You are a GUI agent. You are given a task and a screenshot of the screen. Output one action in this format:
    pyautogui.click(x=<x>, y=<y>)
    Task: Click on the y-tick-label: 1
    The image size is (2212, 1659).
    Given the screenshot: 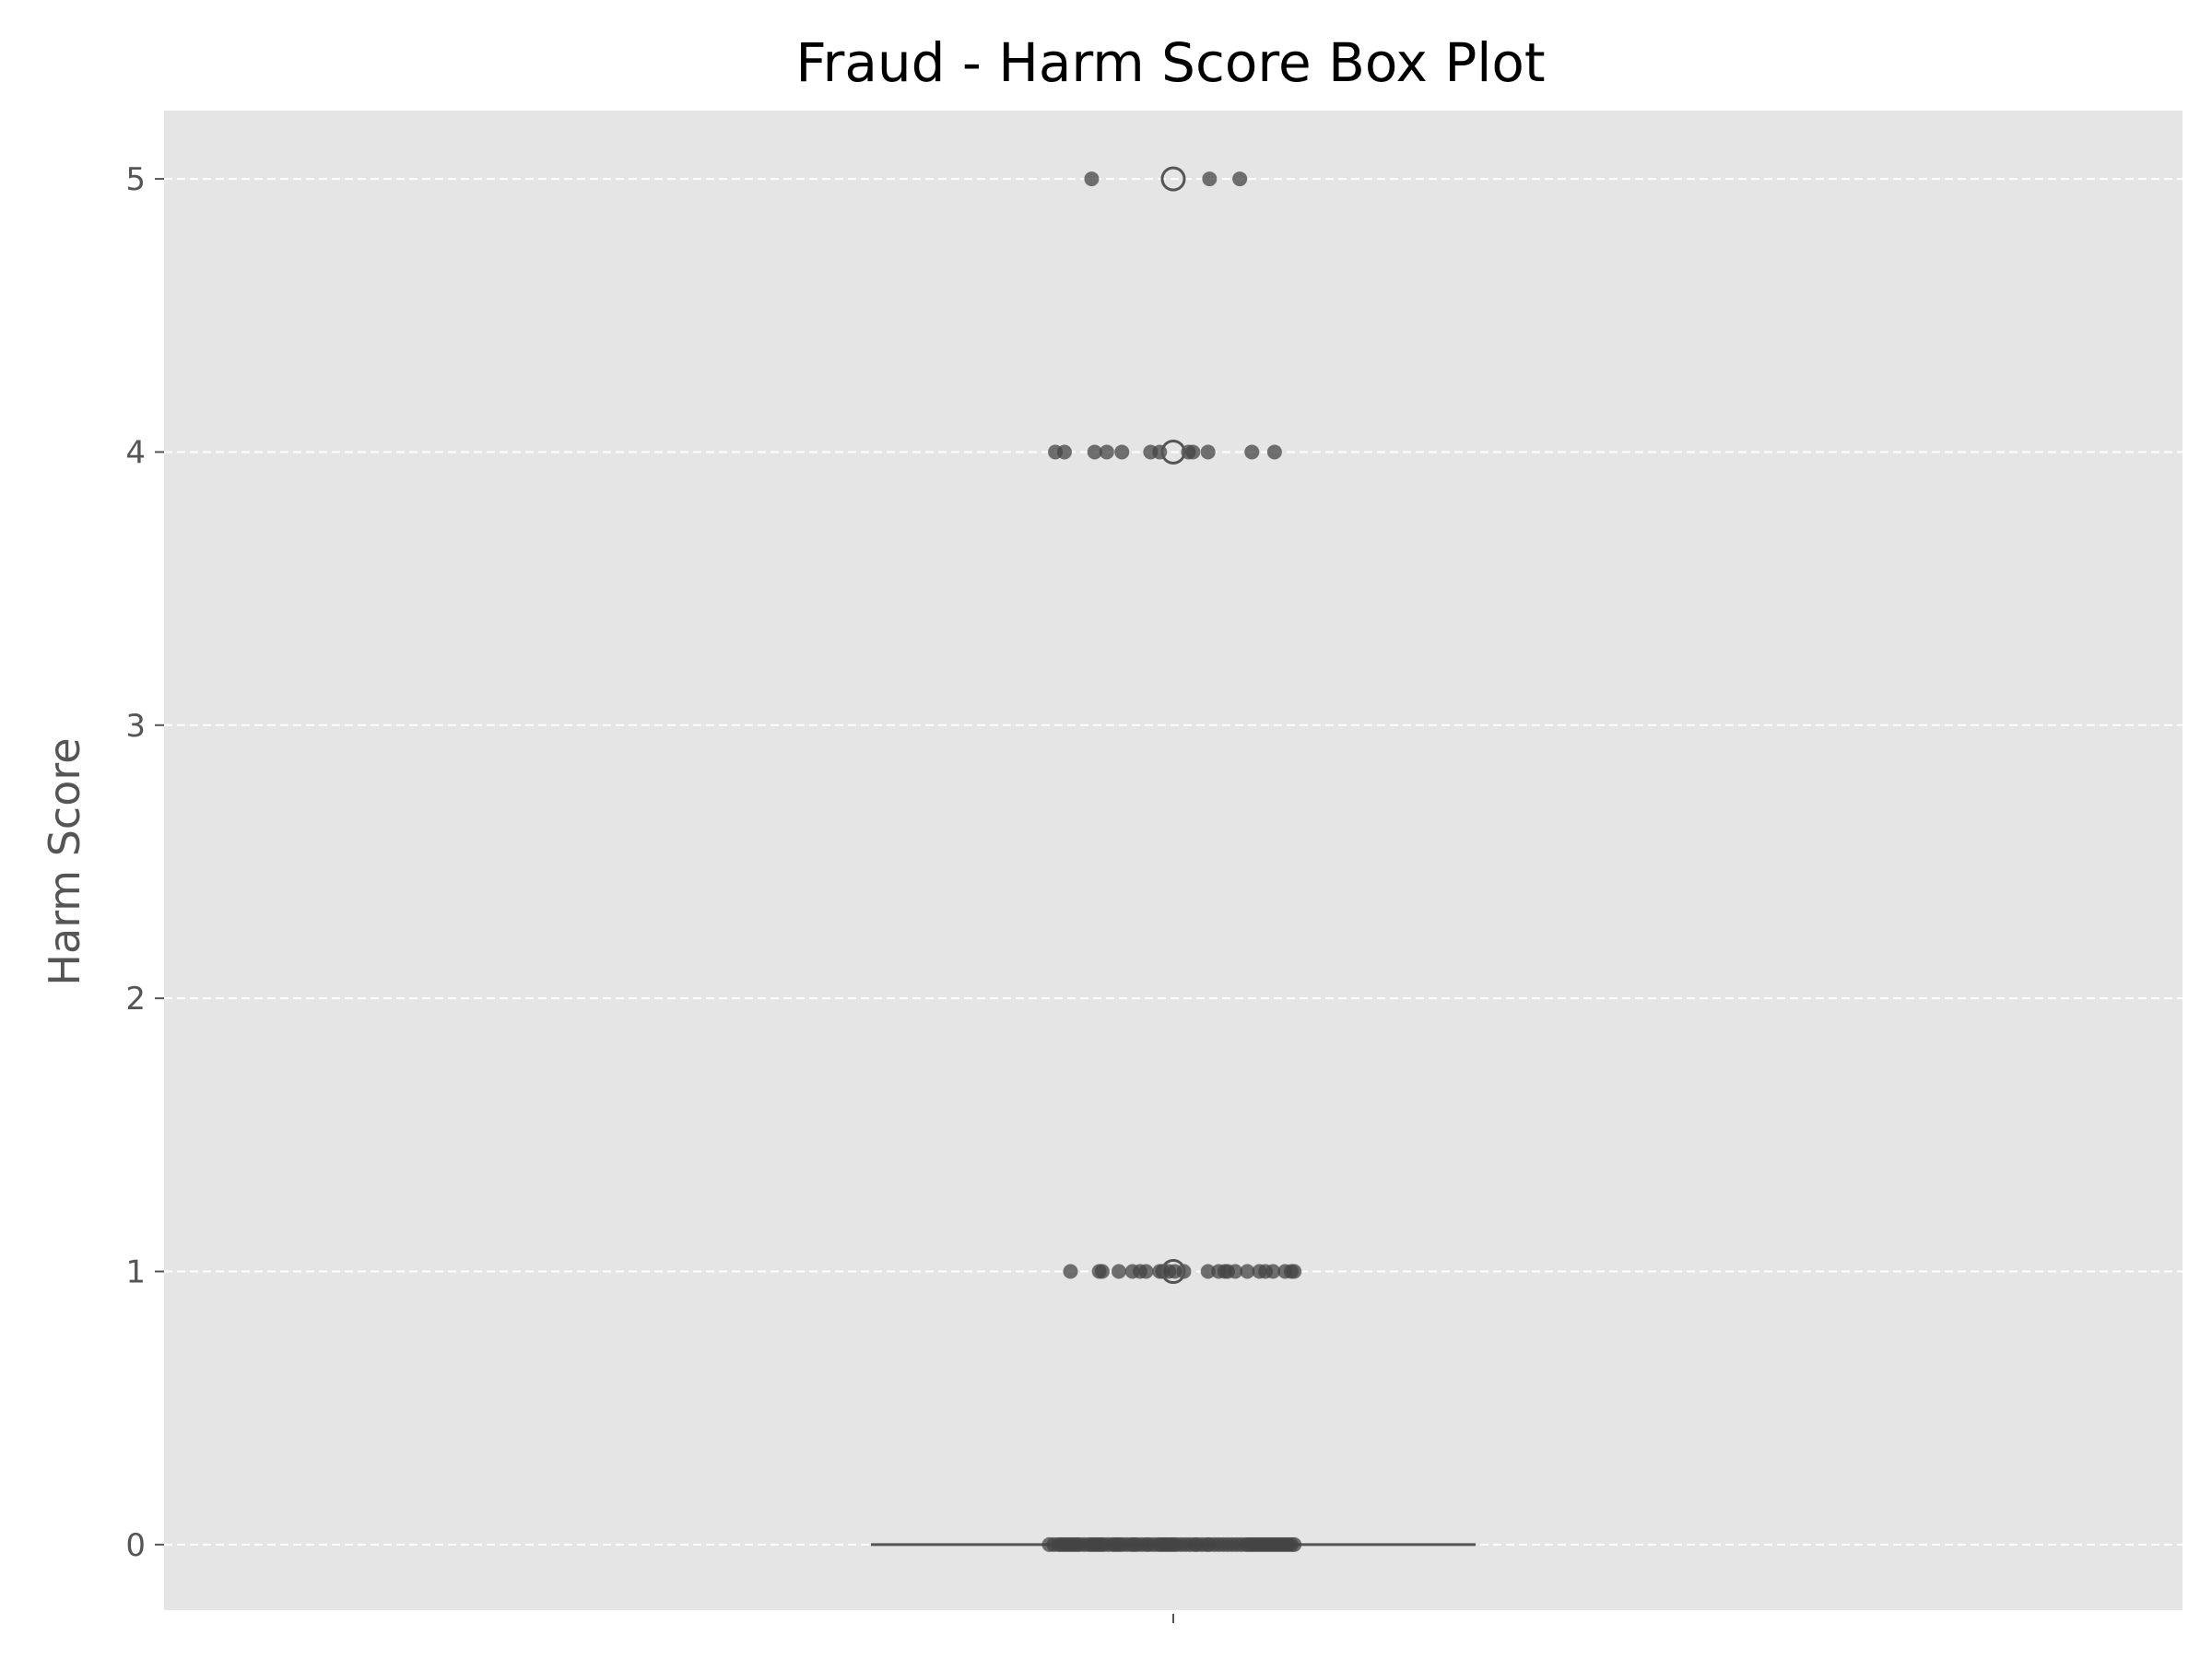 What is the action you would take?
    pyautogui.click(x=135, y=1272)
    